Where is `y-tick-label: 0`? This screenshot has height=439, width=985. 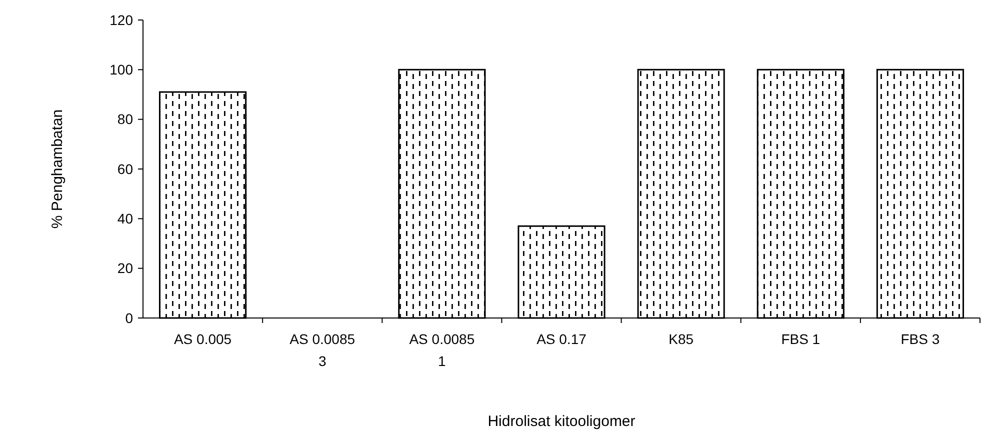
y-tick-label: 0 is located at coordinates (129, 318).